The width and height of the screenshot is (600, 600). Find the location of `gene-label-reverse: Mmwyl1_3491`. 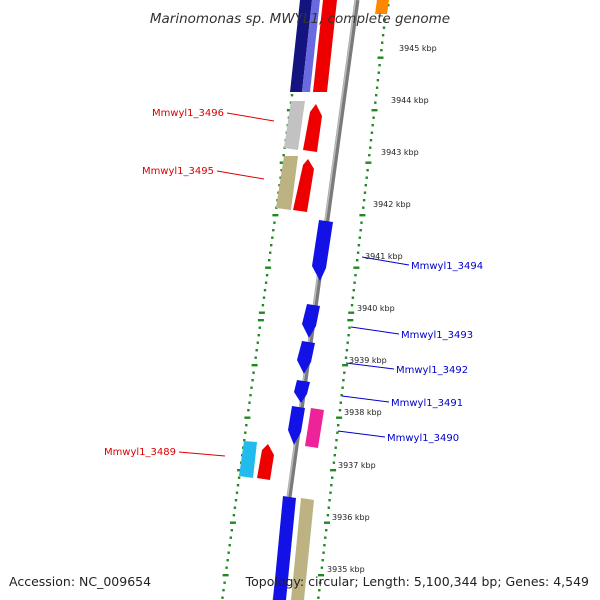

gene-label-reverse: Mmwyl1_3491 is located at coordinates (427, 403).